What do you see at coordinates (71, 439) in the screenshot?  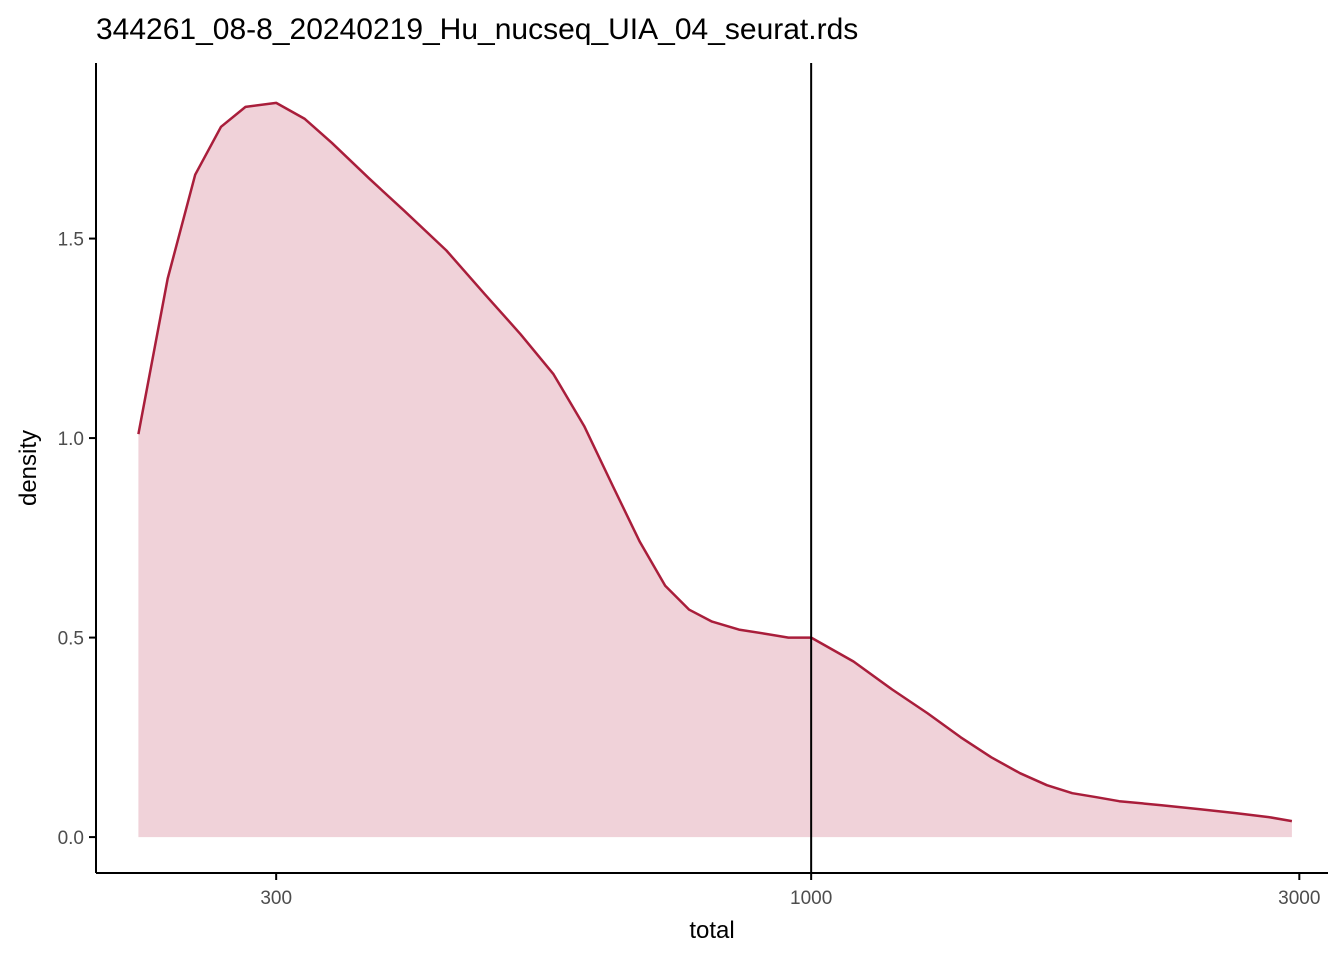 I see `y-tick-label: 1.0` at bounding box center [71, 439].